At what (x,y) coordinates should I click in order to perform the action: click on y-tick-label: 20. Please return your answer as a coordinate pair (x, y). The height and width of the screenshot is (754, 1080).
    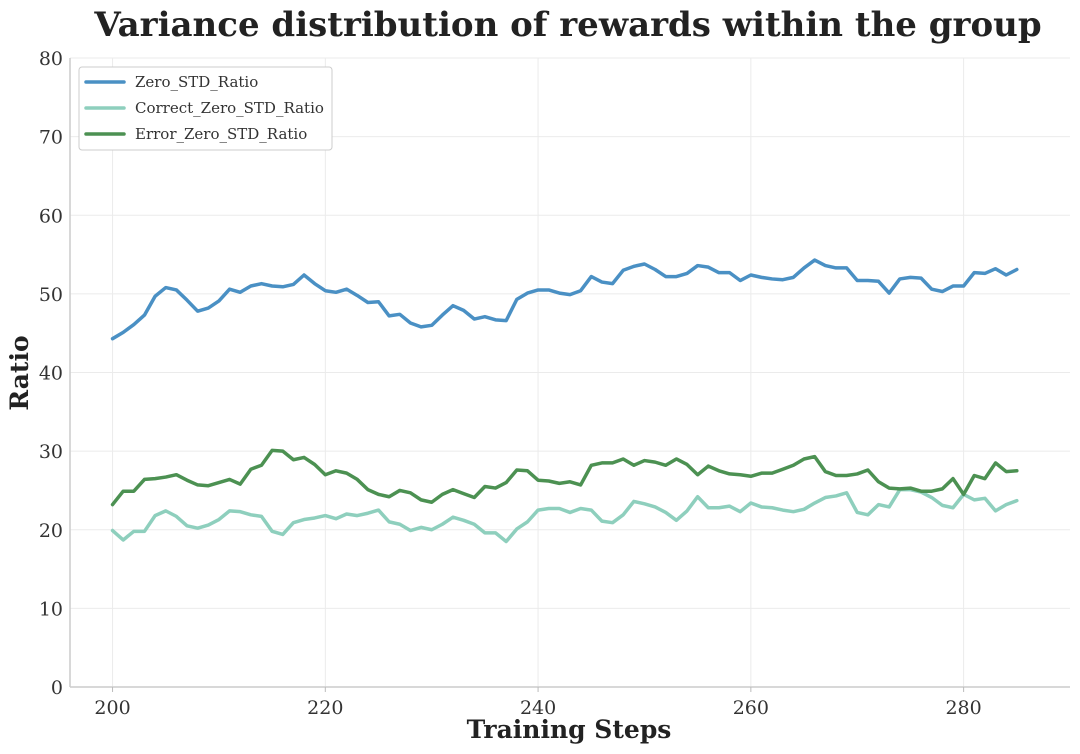
    Looking at the image, I should click on (51, 531).